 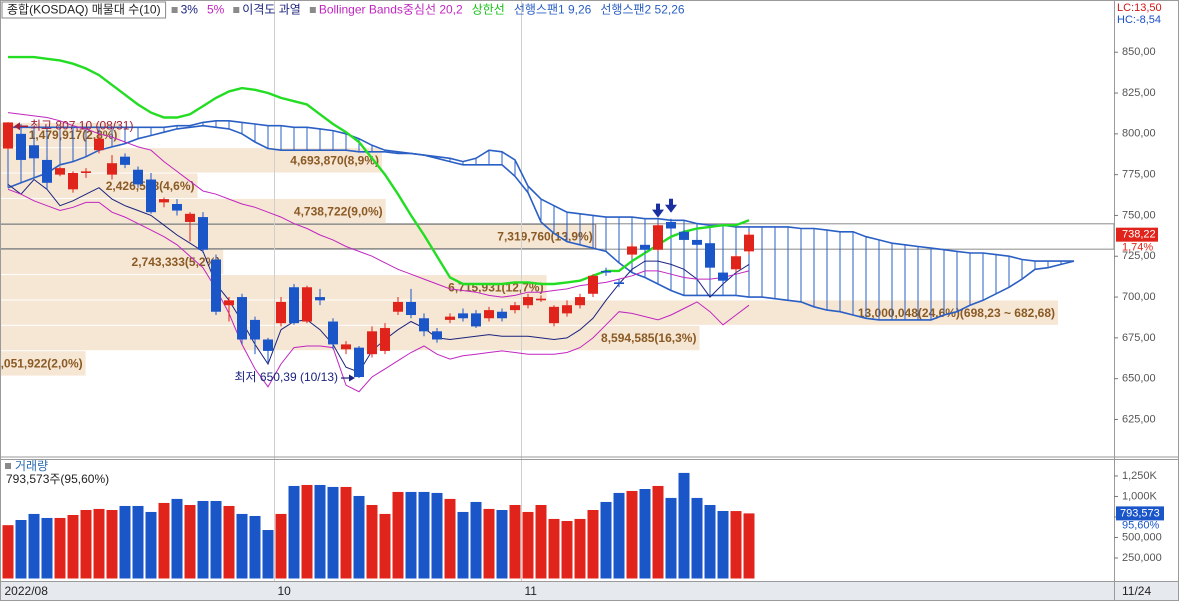 I want to click on y-tick-label: 775,00, so click(x=1139, y=175).